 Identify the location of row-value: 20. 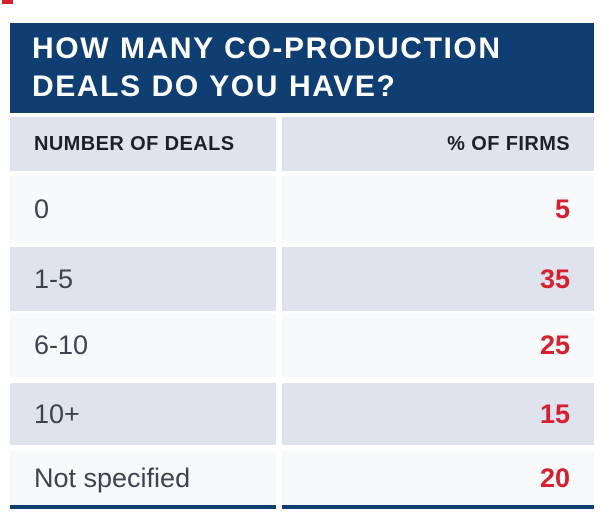
(554, 477).